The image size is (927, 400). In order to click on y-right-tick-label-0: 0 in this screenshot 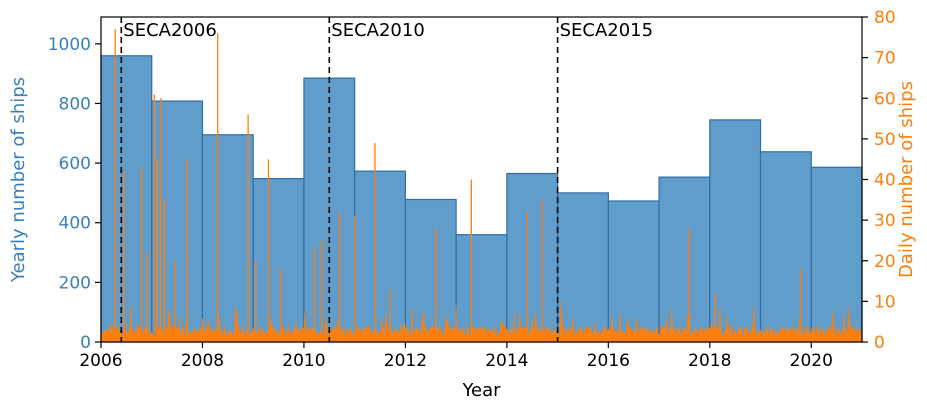, I will do `click(879, 343)`.